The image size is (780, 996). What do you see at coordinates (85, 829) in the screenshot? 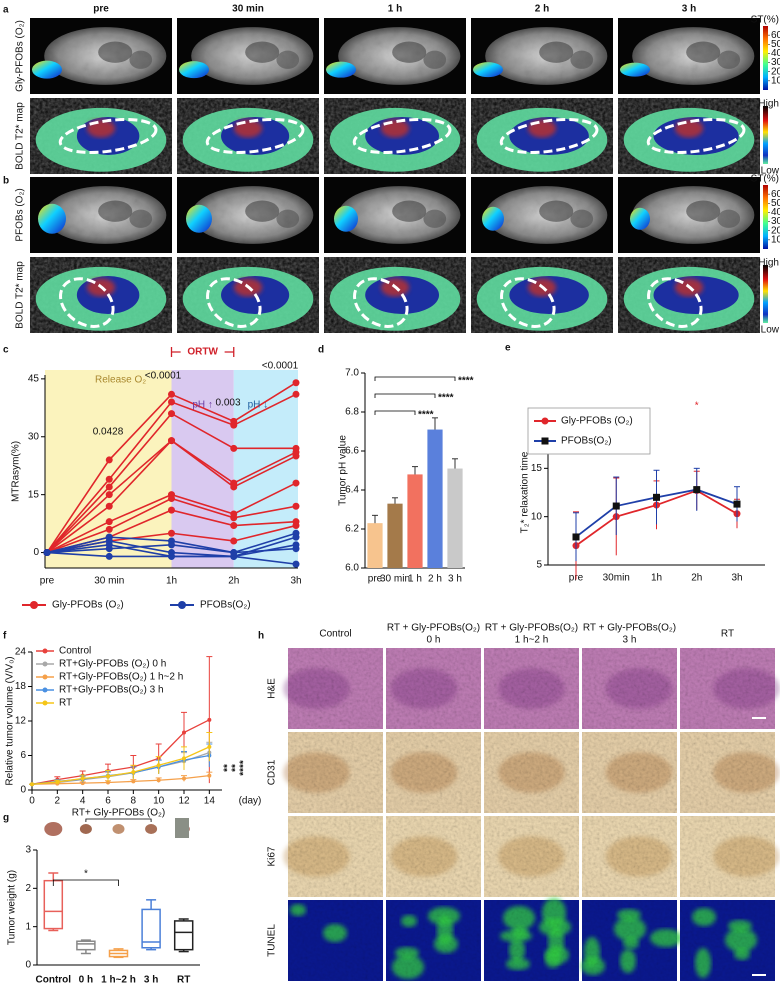
I see `tumor-photo` at bounding box center [85, 829].